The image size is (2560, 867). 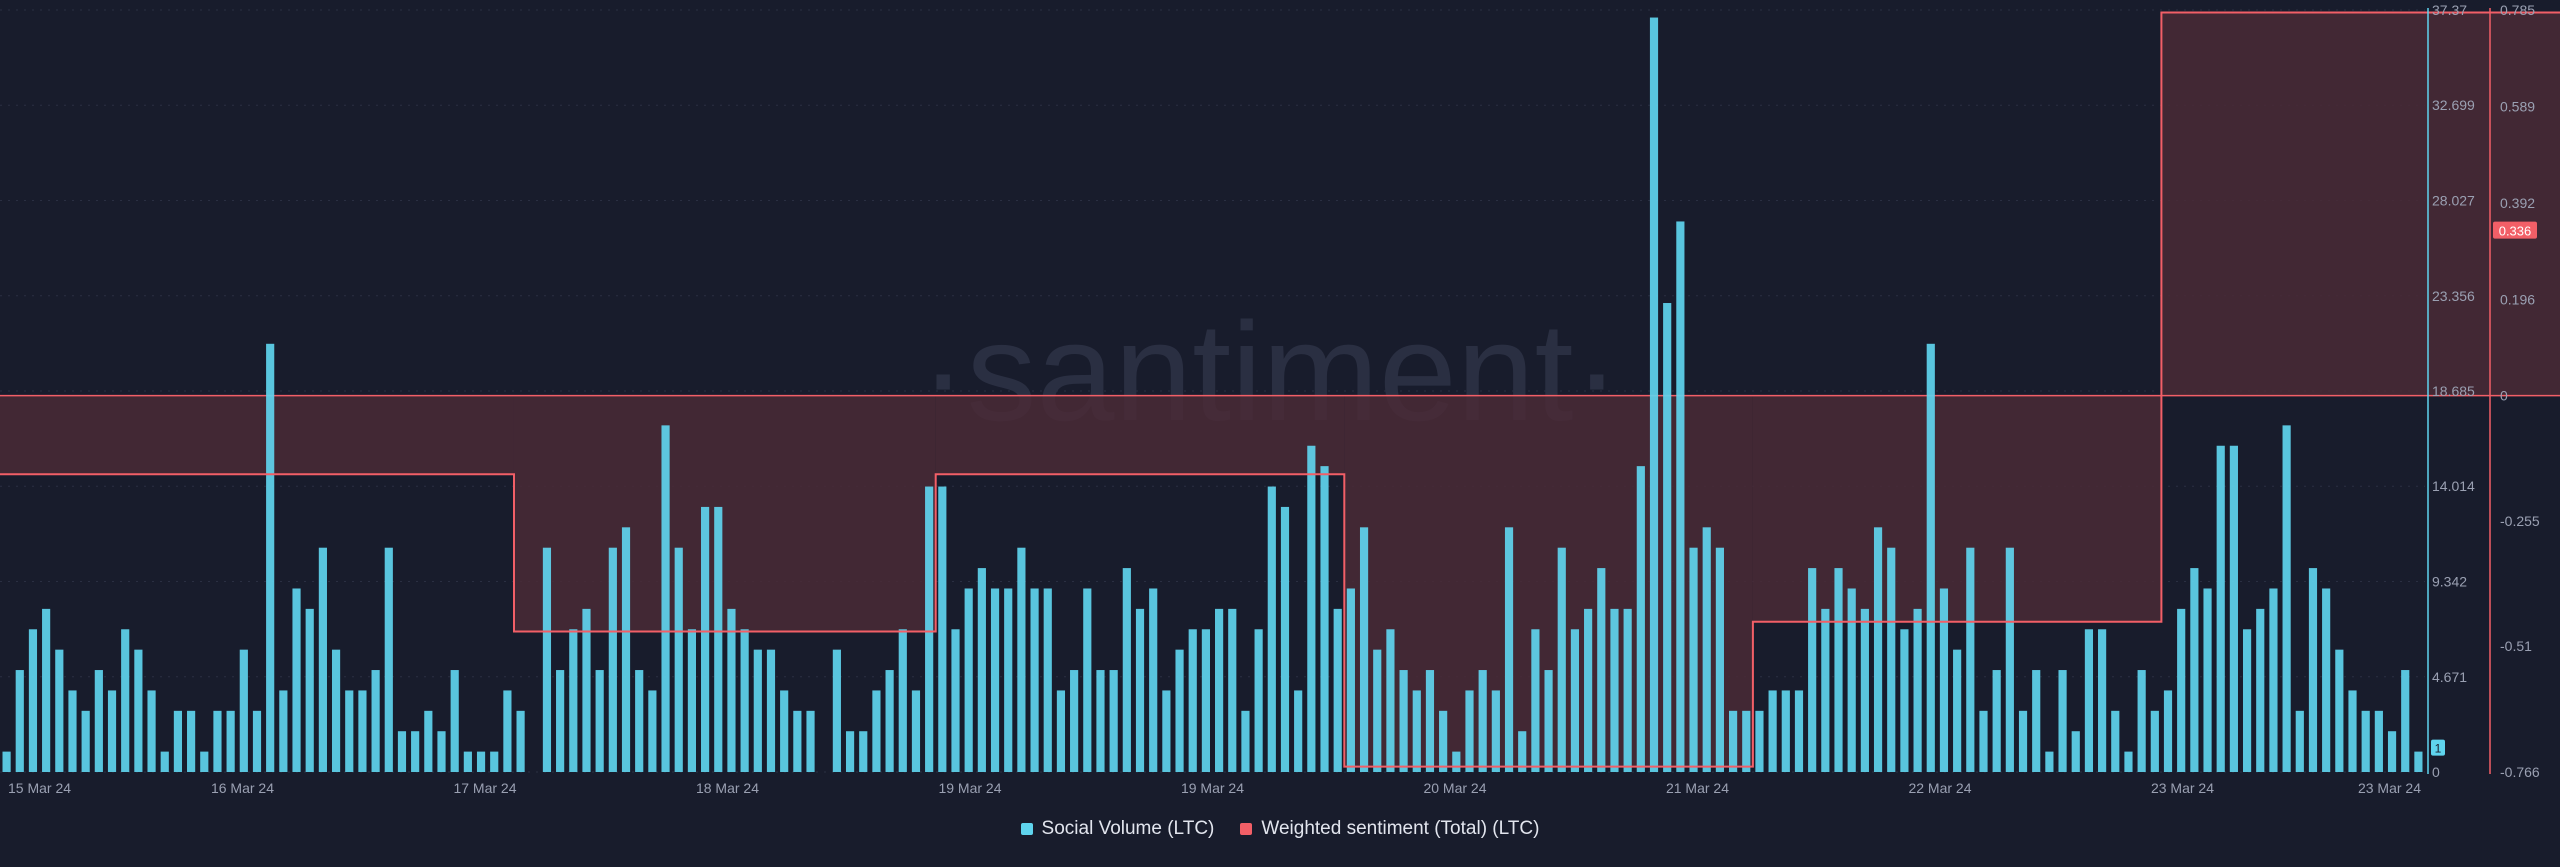 What do you see at coordinates (2517, 299) in the screenshot?
I see `y-right-tick-label: 0.196` at bounding box center [2517, 299].